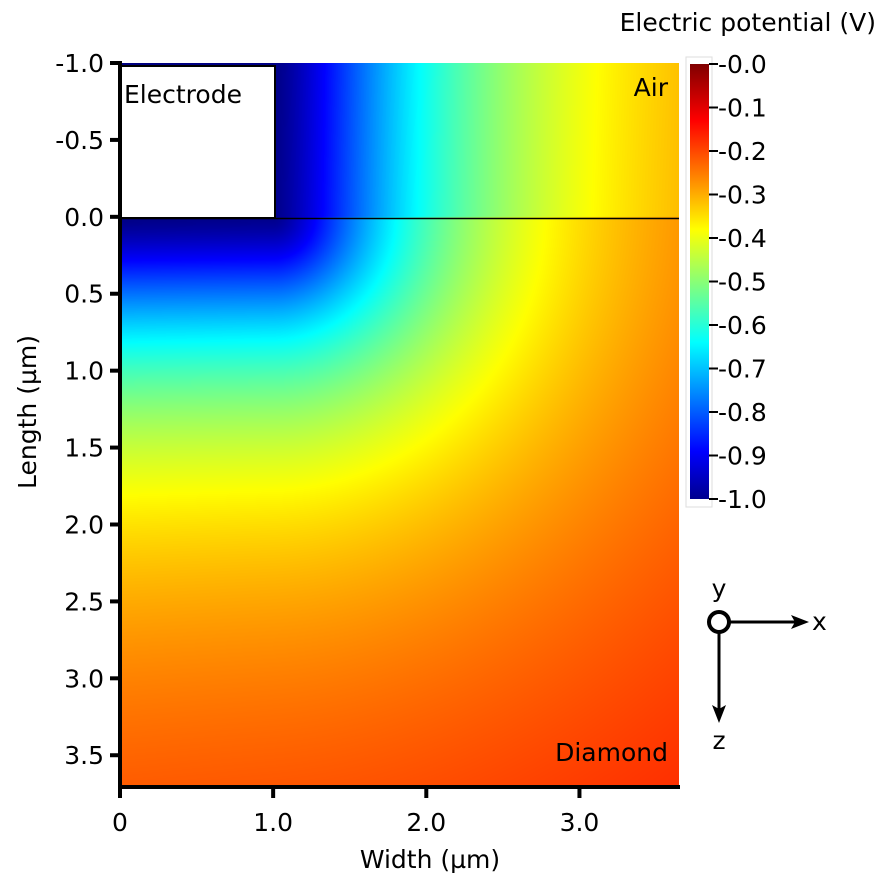 This screenshot has height=879, width=882. Describe the element at coordinates (79, 63) in the screenshot. I see `y-tick-label: -1.0` at that location.